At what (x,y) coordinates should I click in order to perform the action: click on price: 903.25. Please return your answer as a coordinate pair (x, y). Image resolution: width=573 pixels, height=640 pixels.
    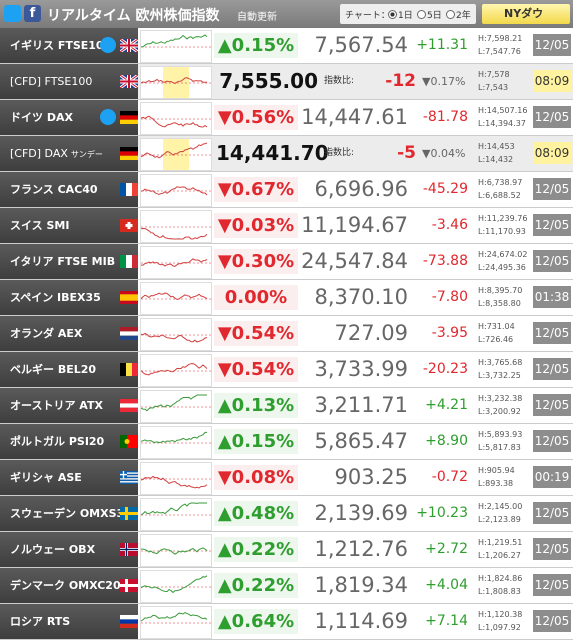
    Looking at the image, I should click on (371, 477).